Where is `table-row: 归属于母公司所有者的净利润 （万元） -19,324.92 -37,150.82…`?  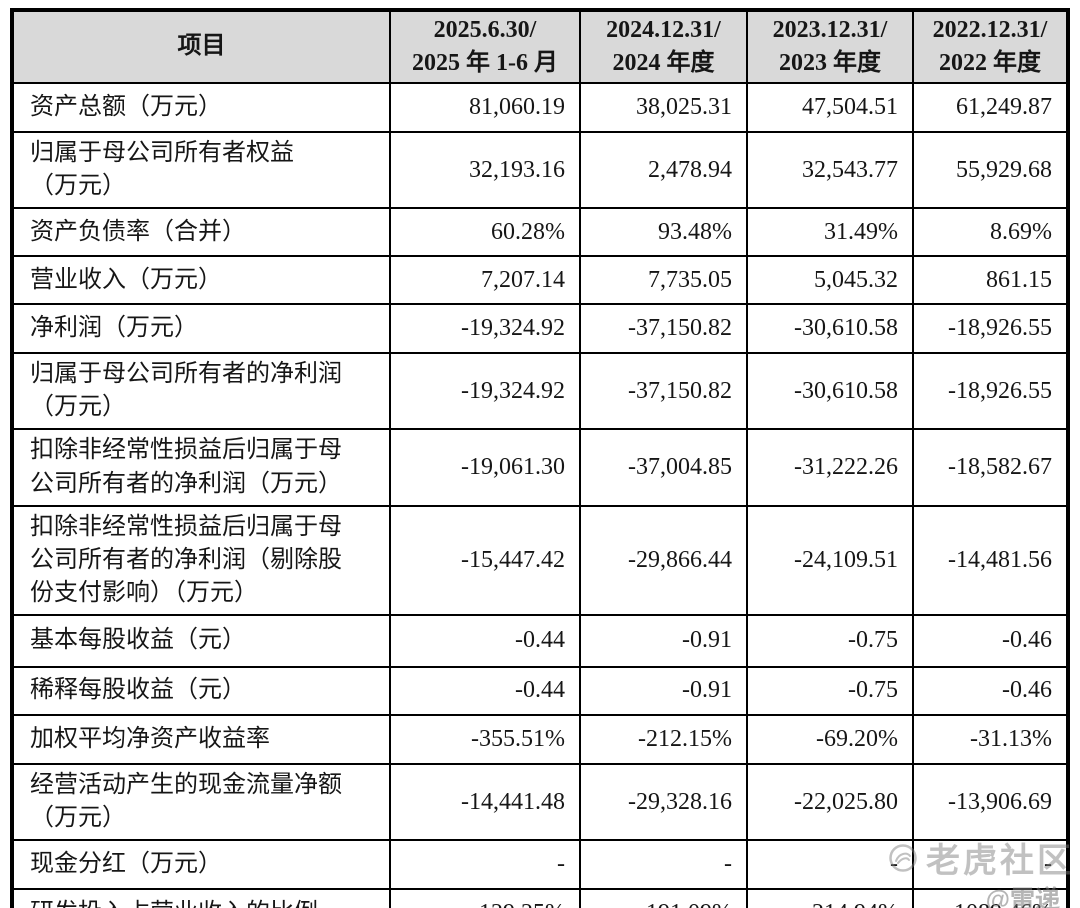
table-row: 归属于母公司所有者的净利润 （万元） -19,324.92 -37,150.82… is located at coordinates (540, 391).